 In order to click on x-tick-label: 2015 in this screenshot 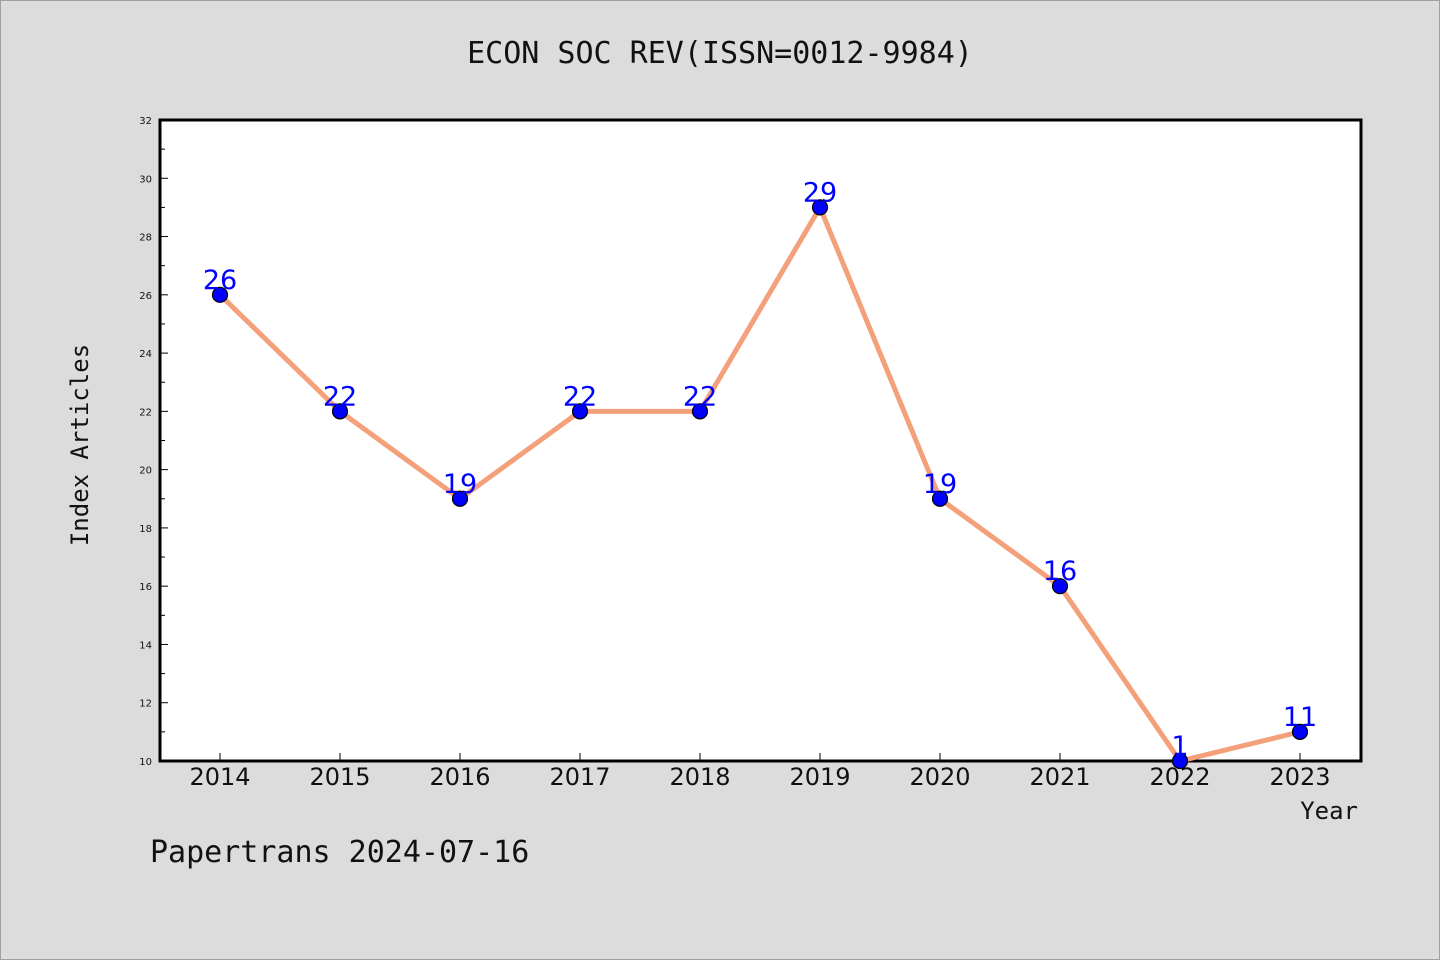, I will do `click(339, 777)`.